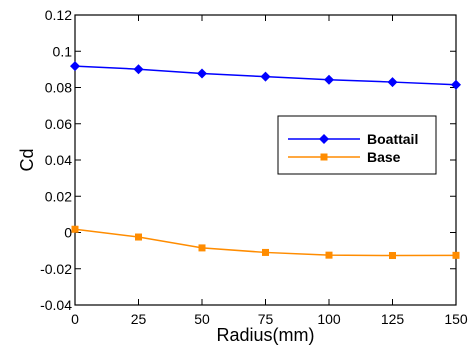 This screenshot has width=470, height=347. What do you see at coordinates (63, 51) in the screenshot?
I see `y-tick-label: 0.1` at bounding box center [63, 51].